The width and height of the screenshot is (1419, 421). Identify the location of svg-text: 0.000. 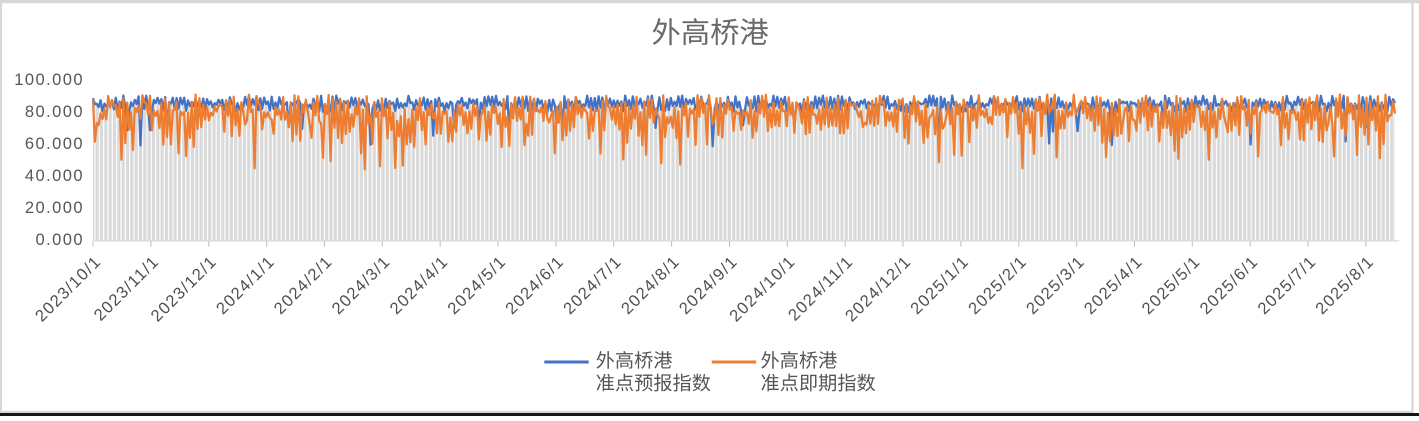
(59, 240).